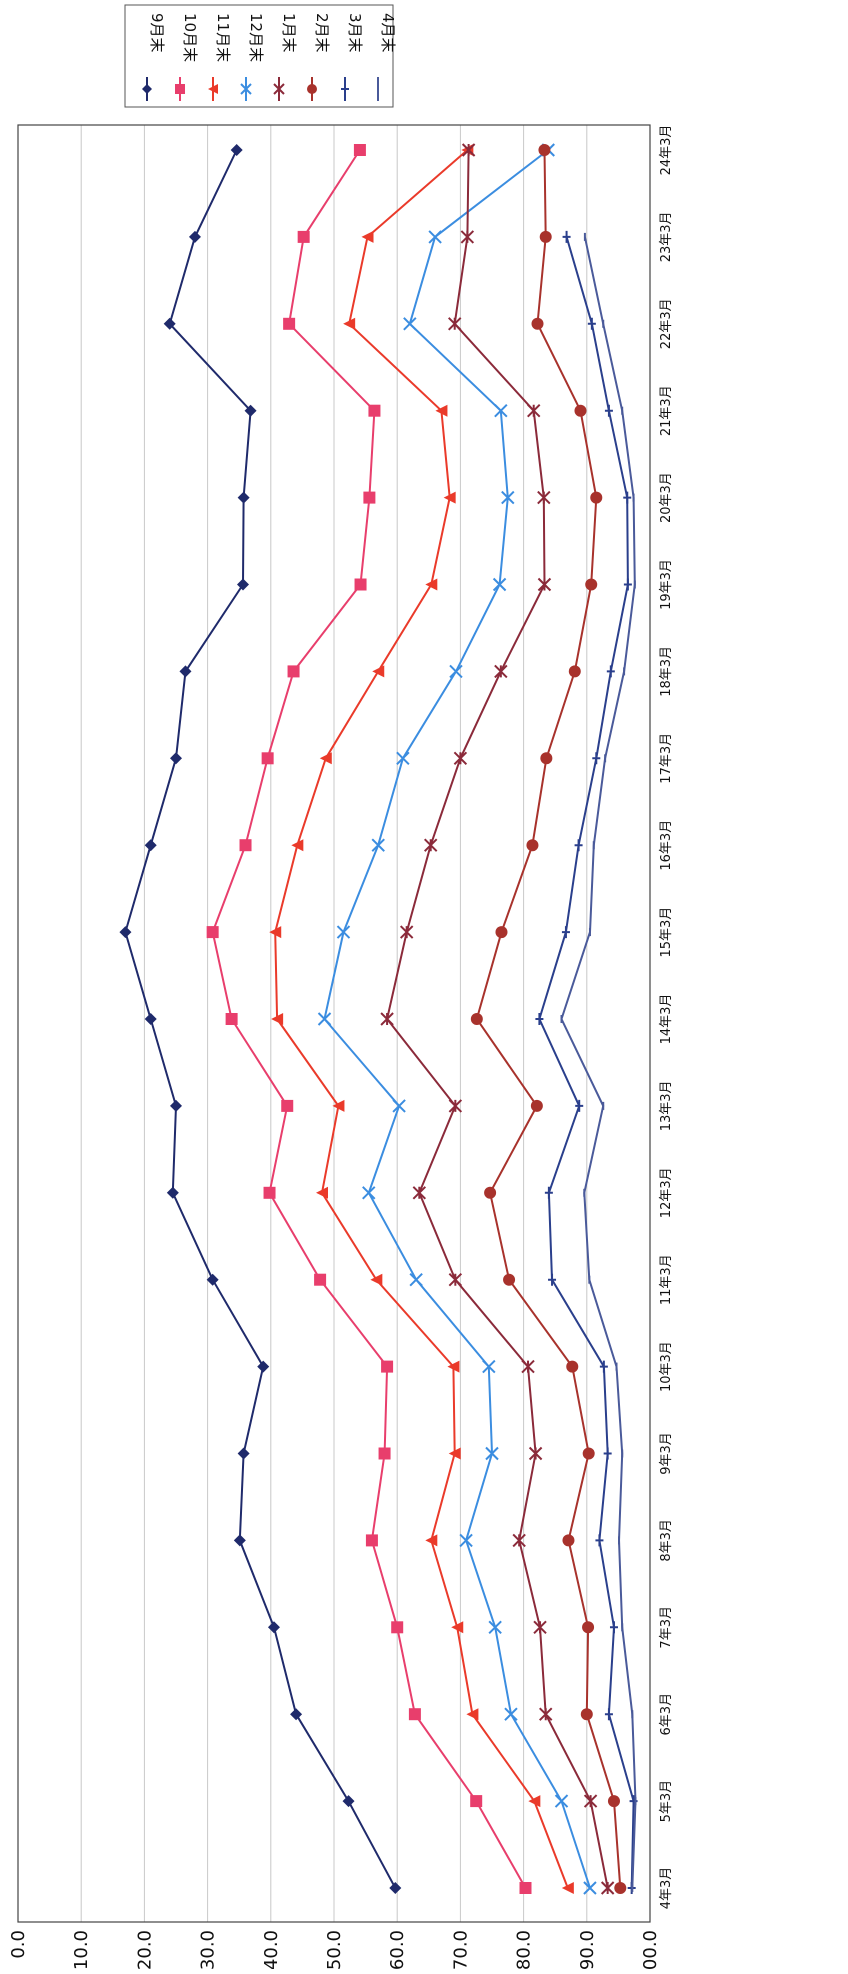  Describe the element at coordinates (666, 932) in the screenshot. I see `x-tick-label: 15年3月` at that location.